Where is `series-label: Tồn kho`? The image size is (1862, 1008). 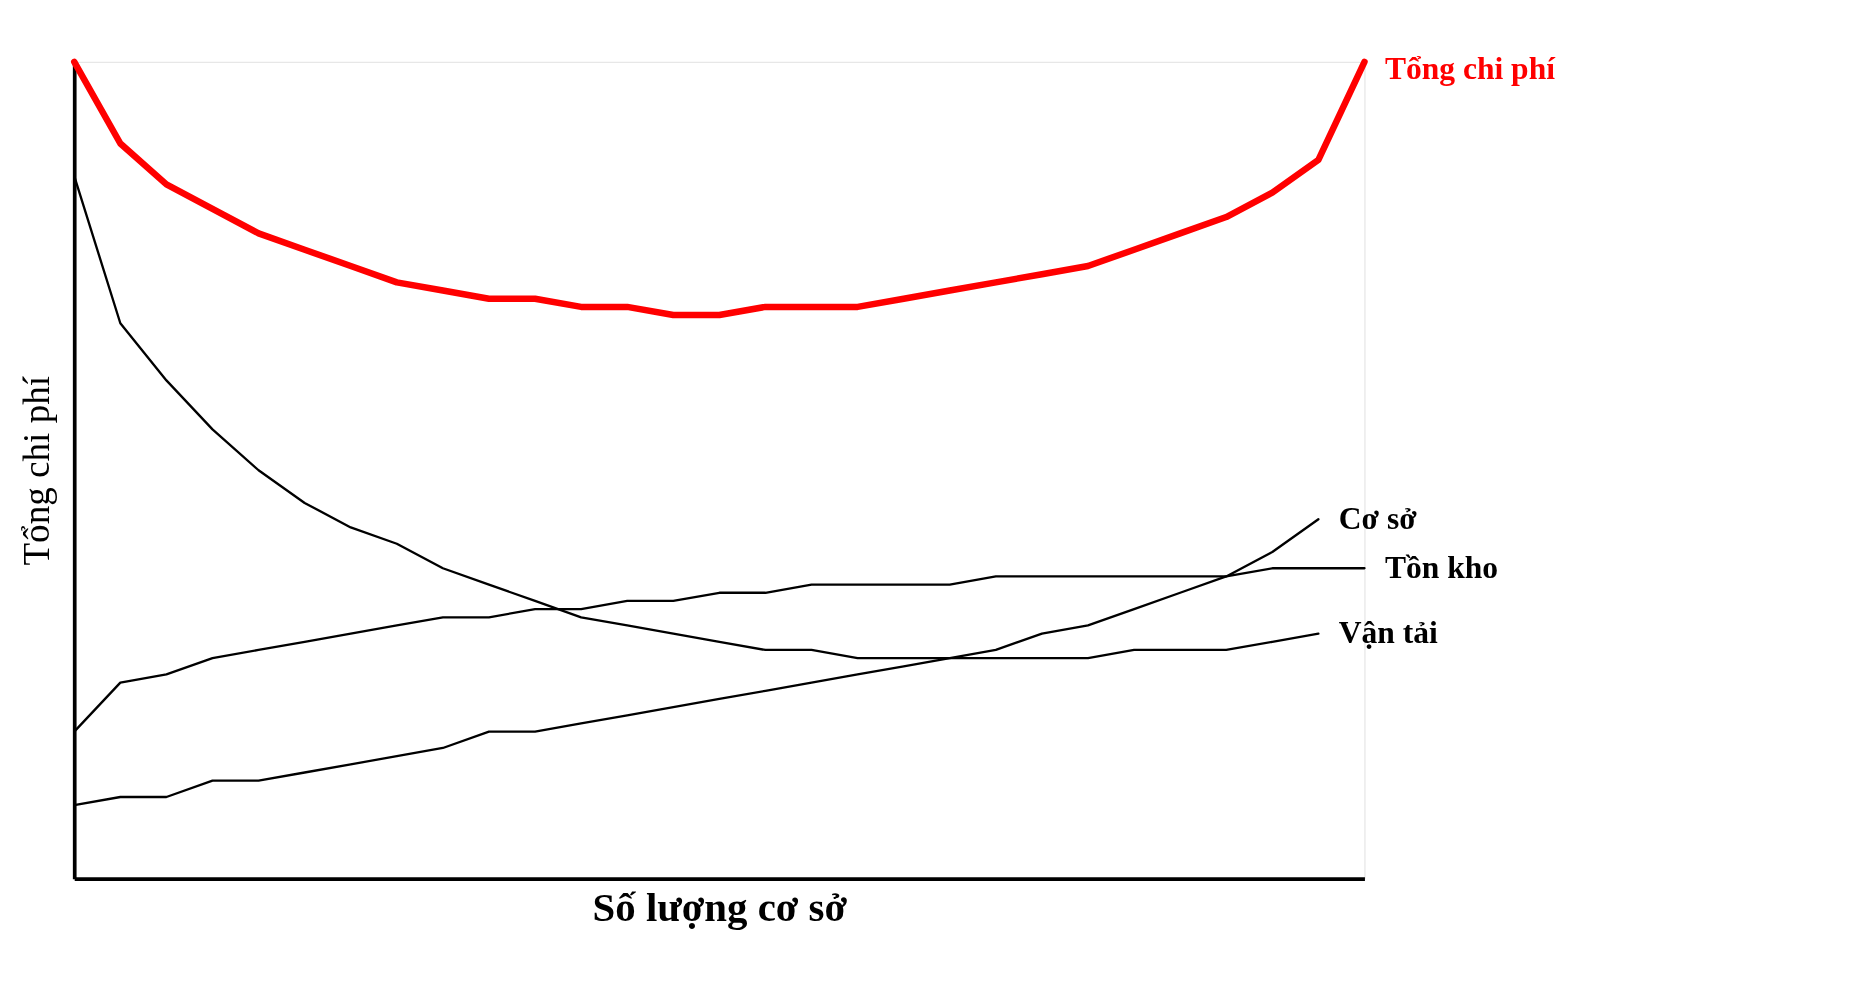 series-label: Tồn kho is located at coordinates (1441, 567).